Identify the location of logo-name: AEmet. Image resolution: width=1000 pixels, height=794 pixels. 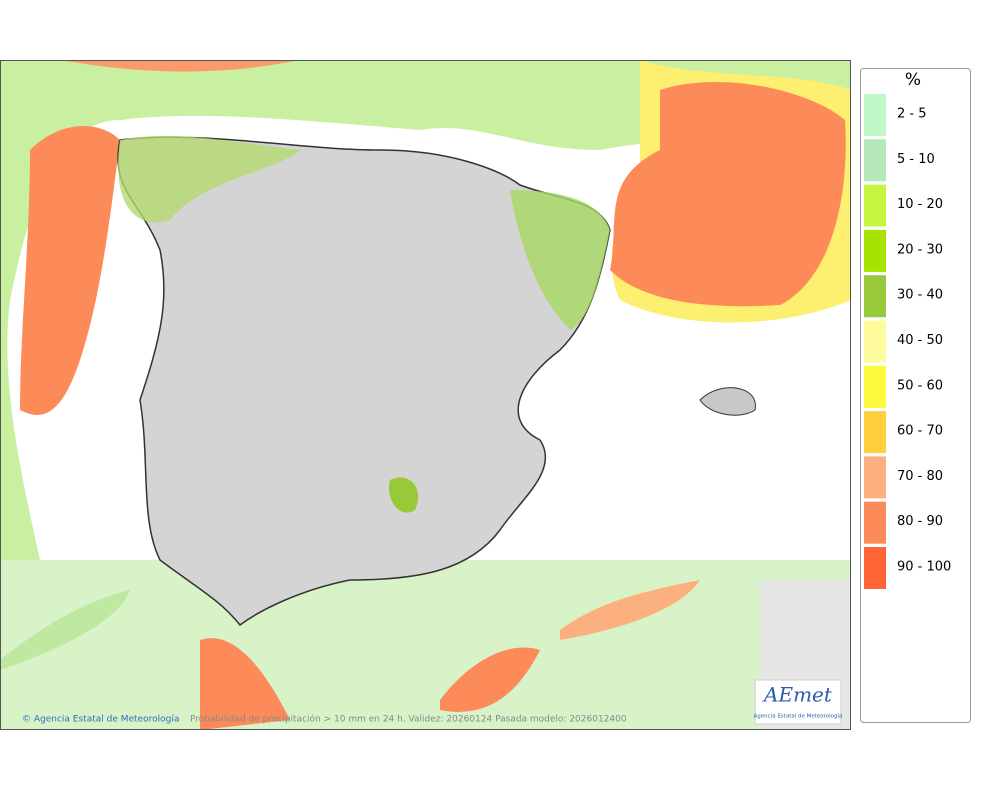
(797, 695).